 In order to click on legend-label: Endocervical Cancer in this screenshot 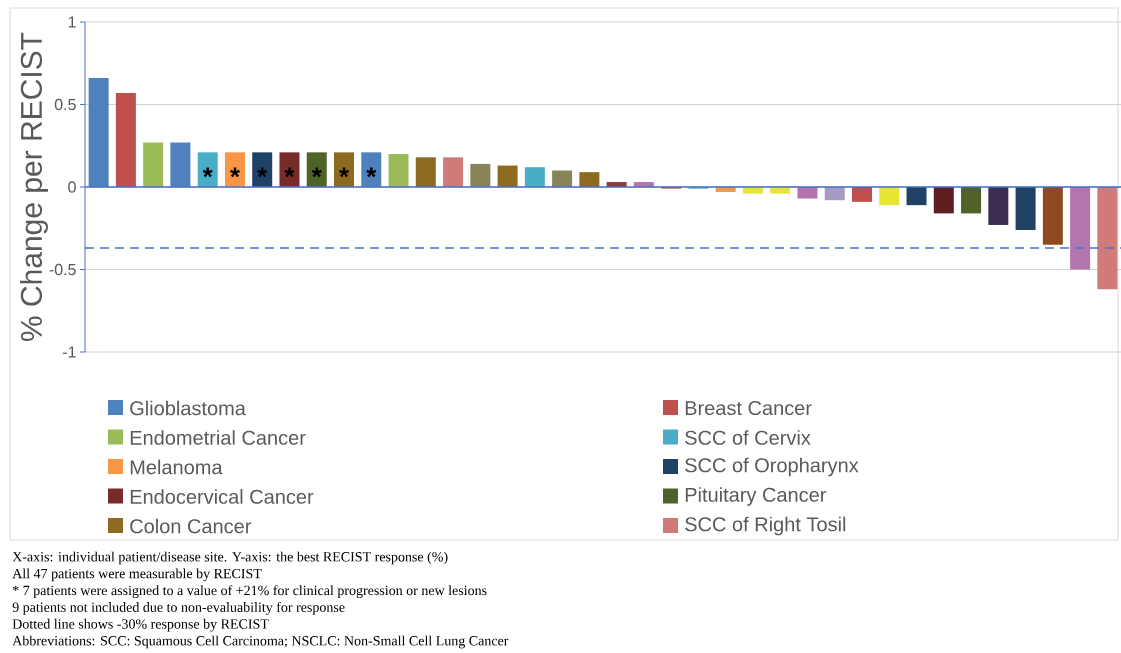, I will do `click(222, 496)`.